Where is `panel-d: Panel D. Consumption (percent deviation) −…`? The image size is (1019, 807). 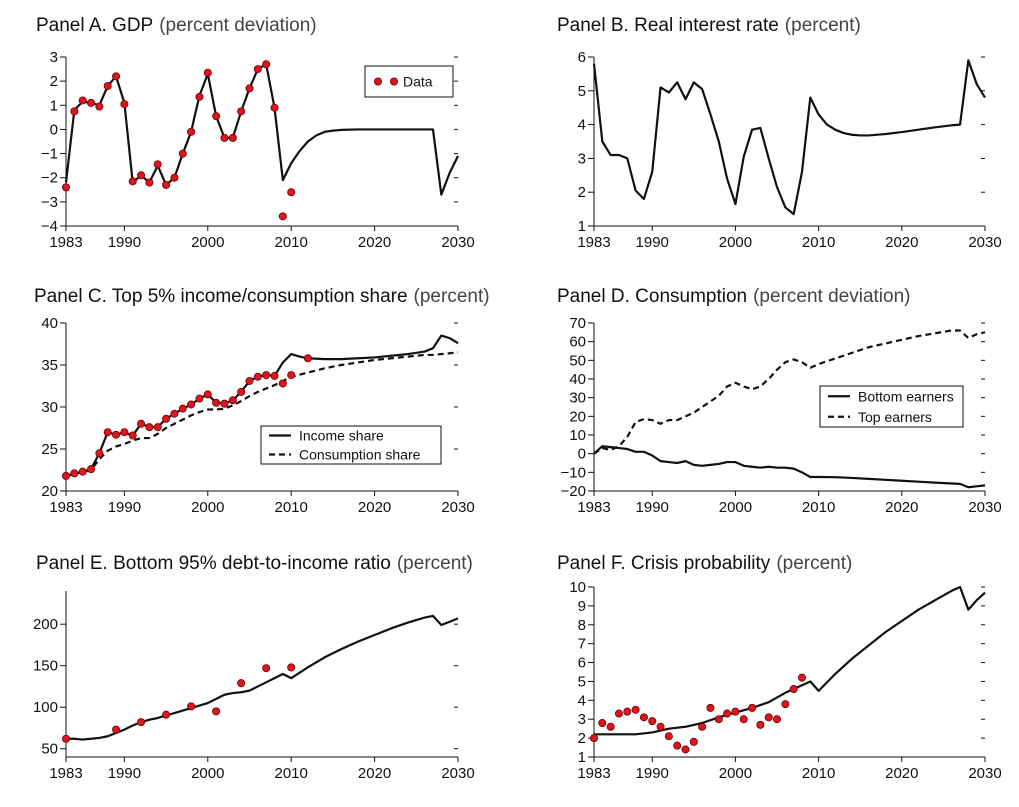 panel-d: Panel D. Consumption (percent deviation) −… is located at coordinates (779, 401).